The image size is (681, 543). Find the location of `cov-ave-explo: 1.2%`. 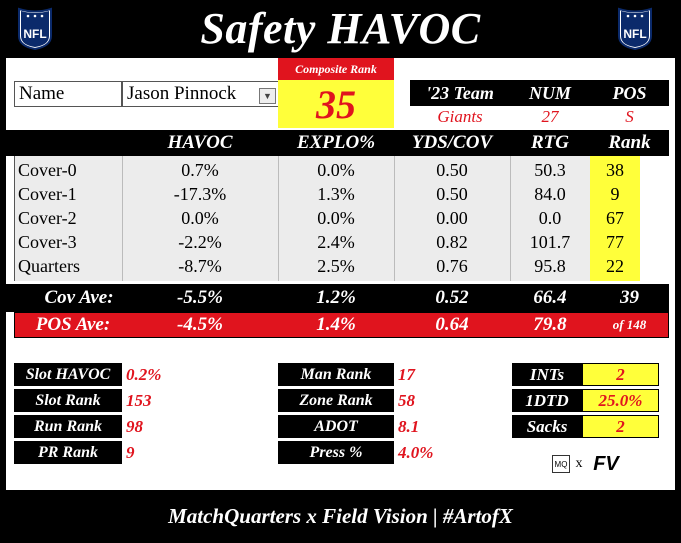

cov-ave-explo: 1.2% is located at coordinates (336, 298).